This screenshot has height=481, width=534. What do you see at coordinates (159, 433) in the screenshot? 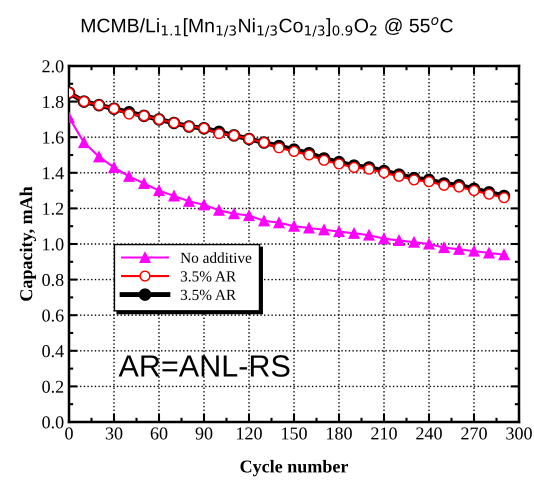
I see `x-tick-label: 60` at bounding box center [159, 433].